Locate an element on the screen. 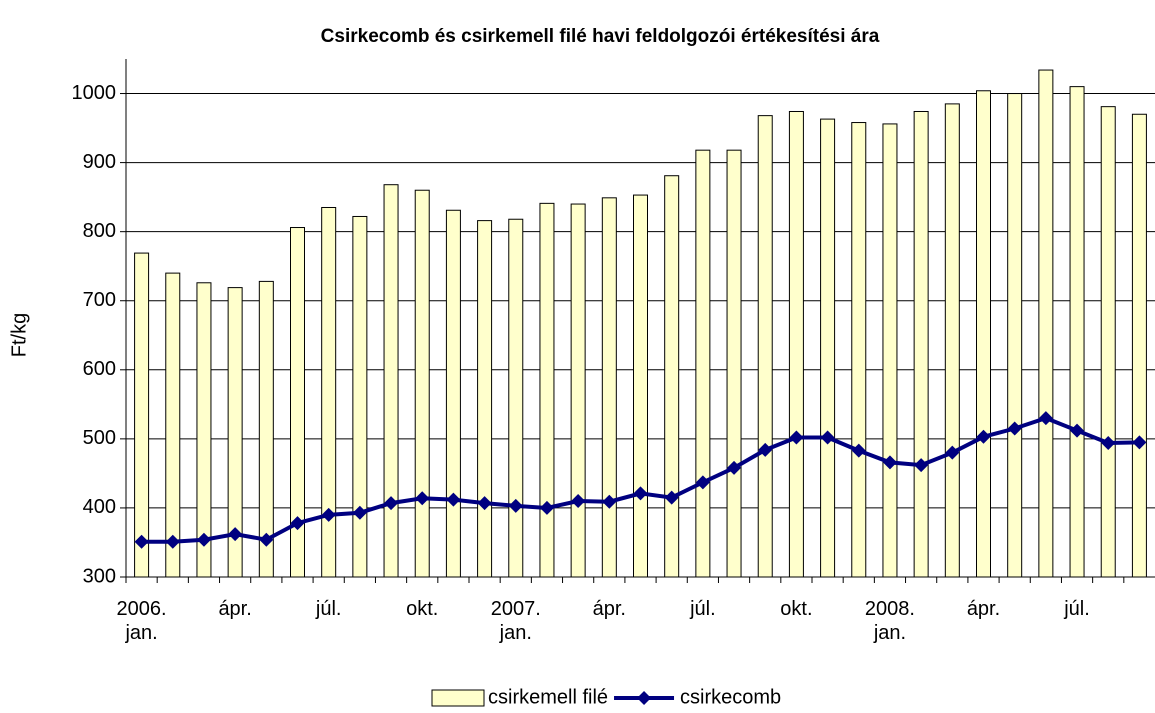  y-tick-label: 400 is located at coordinates (99, 507).